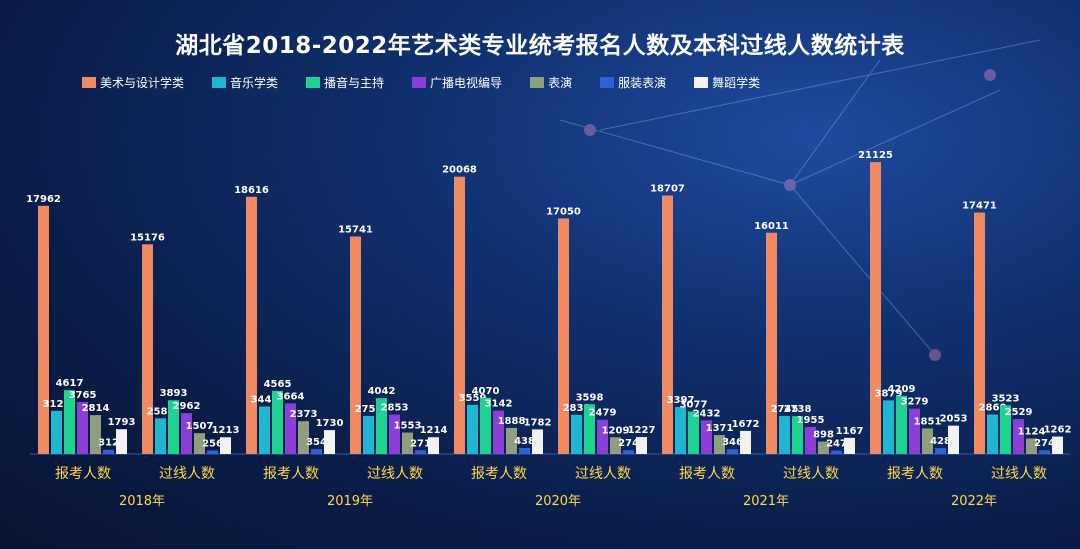 The width and height of the screenshot is (1080, 549). I want to click on data-label: 3442, so click(265, 399).